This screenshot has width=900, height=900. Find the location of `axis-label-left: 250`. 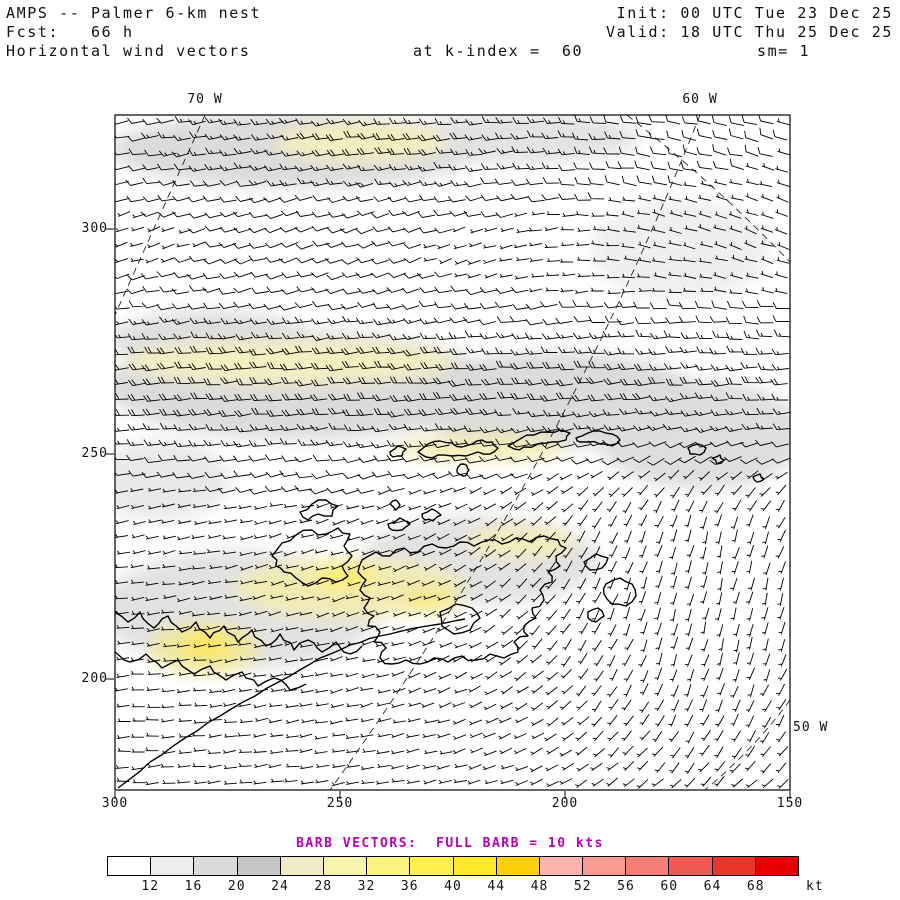

axis-label-left: 250 is located at coordinates (94, 453).